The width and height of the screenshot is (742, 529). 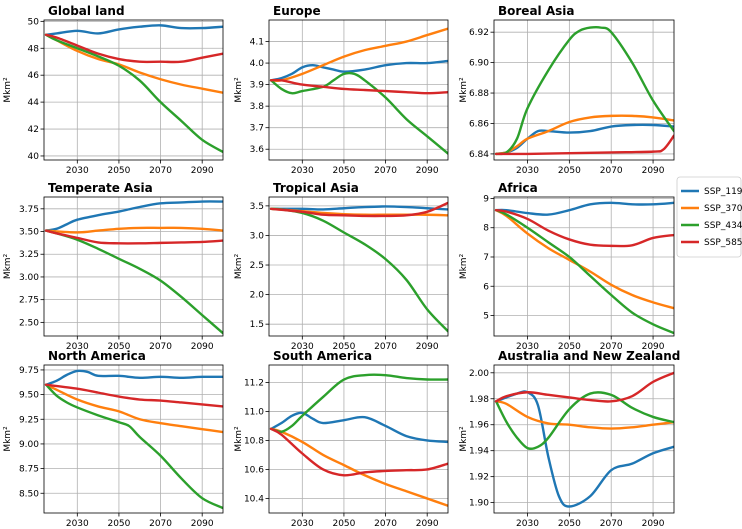 What do you see at coordinates (486, 317) in the screenshot?
I see `y-tick-label: 5` at bounding box center [486, 317].